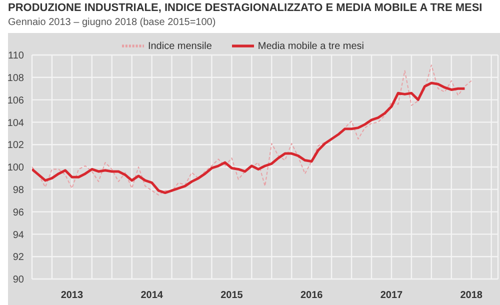 The height and width of the screenshot is (305, 500). What do you see at coordinates (18, 258) in the screenshot?
I see `y-tick-label: 92` at bounding box center [18, 258].